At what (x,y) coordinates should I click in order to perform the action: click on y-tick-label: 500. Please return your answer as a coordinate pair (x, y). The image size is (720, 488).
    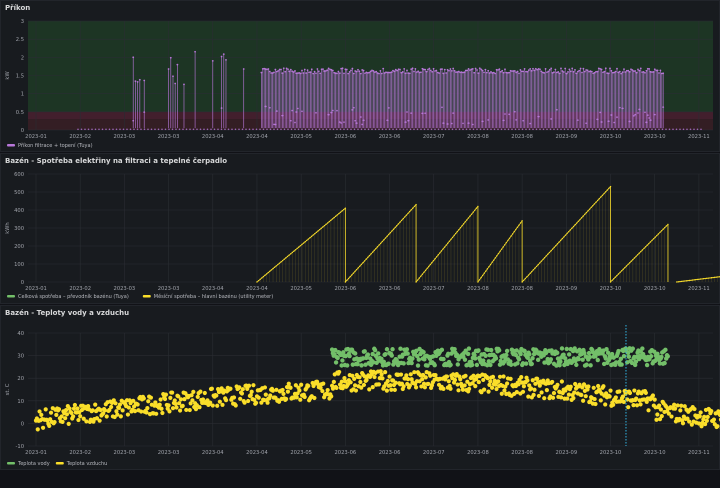
    Looking at the image, I should click on (19, 193).